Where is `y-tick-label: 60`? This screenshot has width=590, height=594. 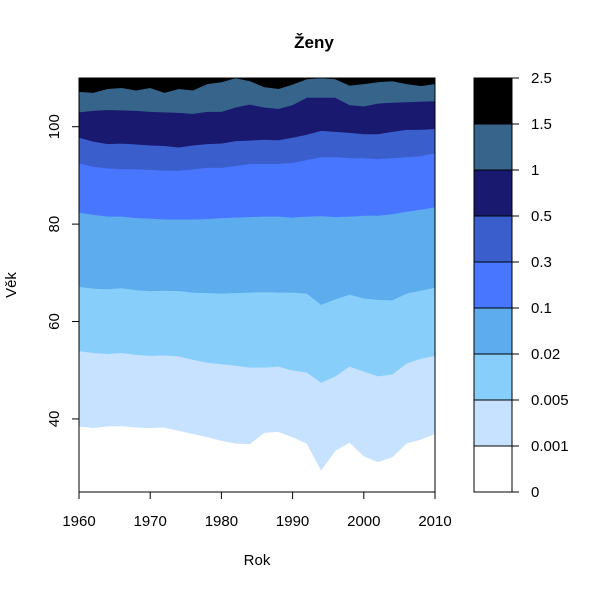 y-tick-label: 60 is located at coordinates (54, 321).